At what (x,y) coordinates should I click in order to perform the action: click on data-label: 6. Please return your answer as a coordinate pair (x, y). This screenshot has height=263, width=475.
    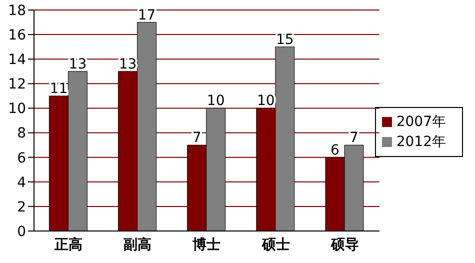
    Looking at the image, I should click on (335, 150).